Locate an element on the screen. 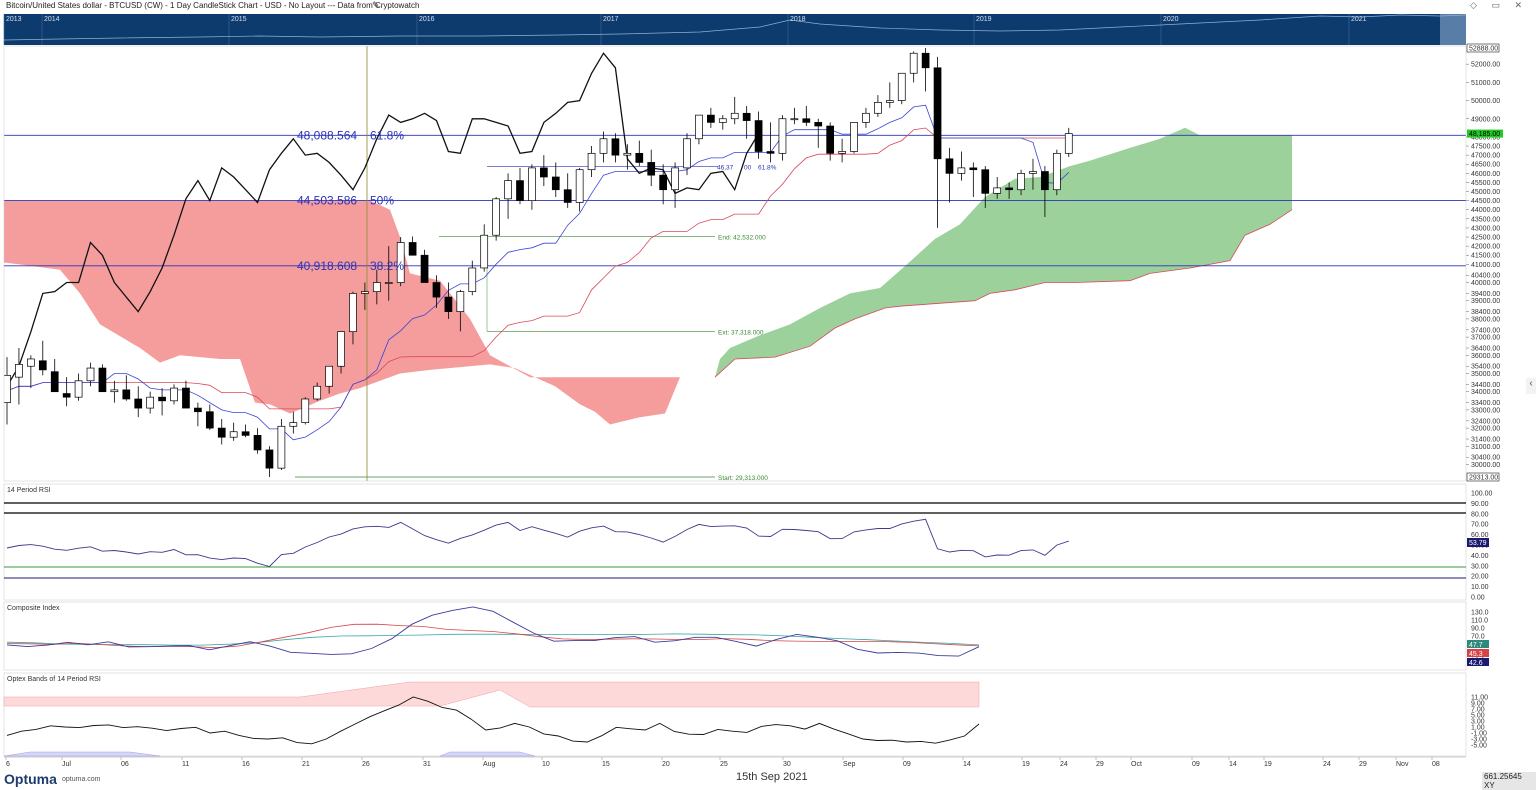 Image resolution: width=1536 pixels, height=790 pixels. overview-year-label: 2015 is located at coordinates (239, 19).